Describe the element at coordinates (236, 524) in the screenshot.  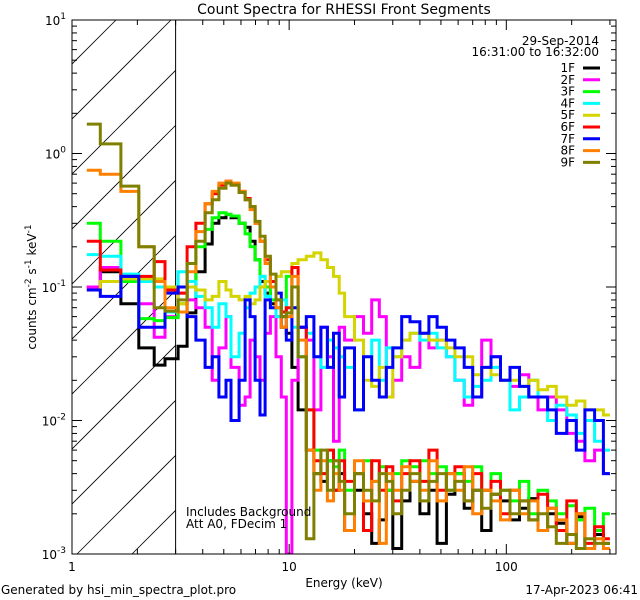
I see `annotation-attenuator: Att A0, FDecim 1` at that location.